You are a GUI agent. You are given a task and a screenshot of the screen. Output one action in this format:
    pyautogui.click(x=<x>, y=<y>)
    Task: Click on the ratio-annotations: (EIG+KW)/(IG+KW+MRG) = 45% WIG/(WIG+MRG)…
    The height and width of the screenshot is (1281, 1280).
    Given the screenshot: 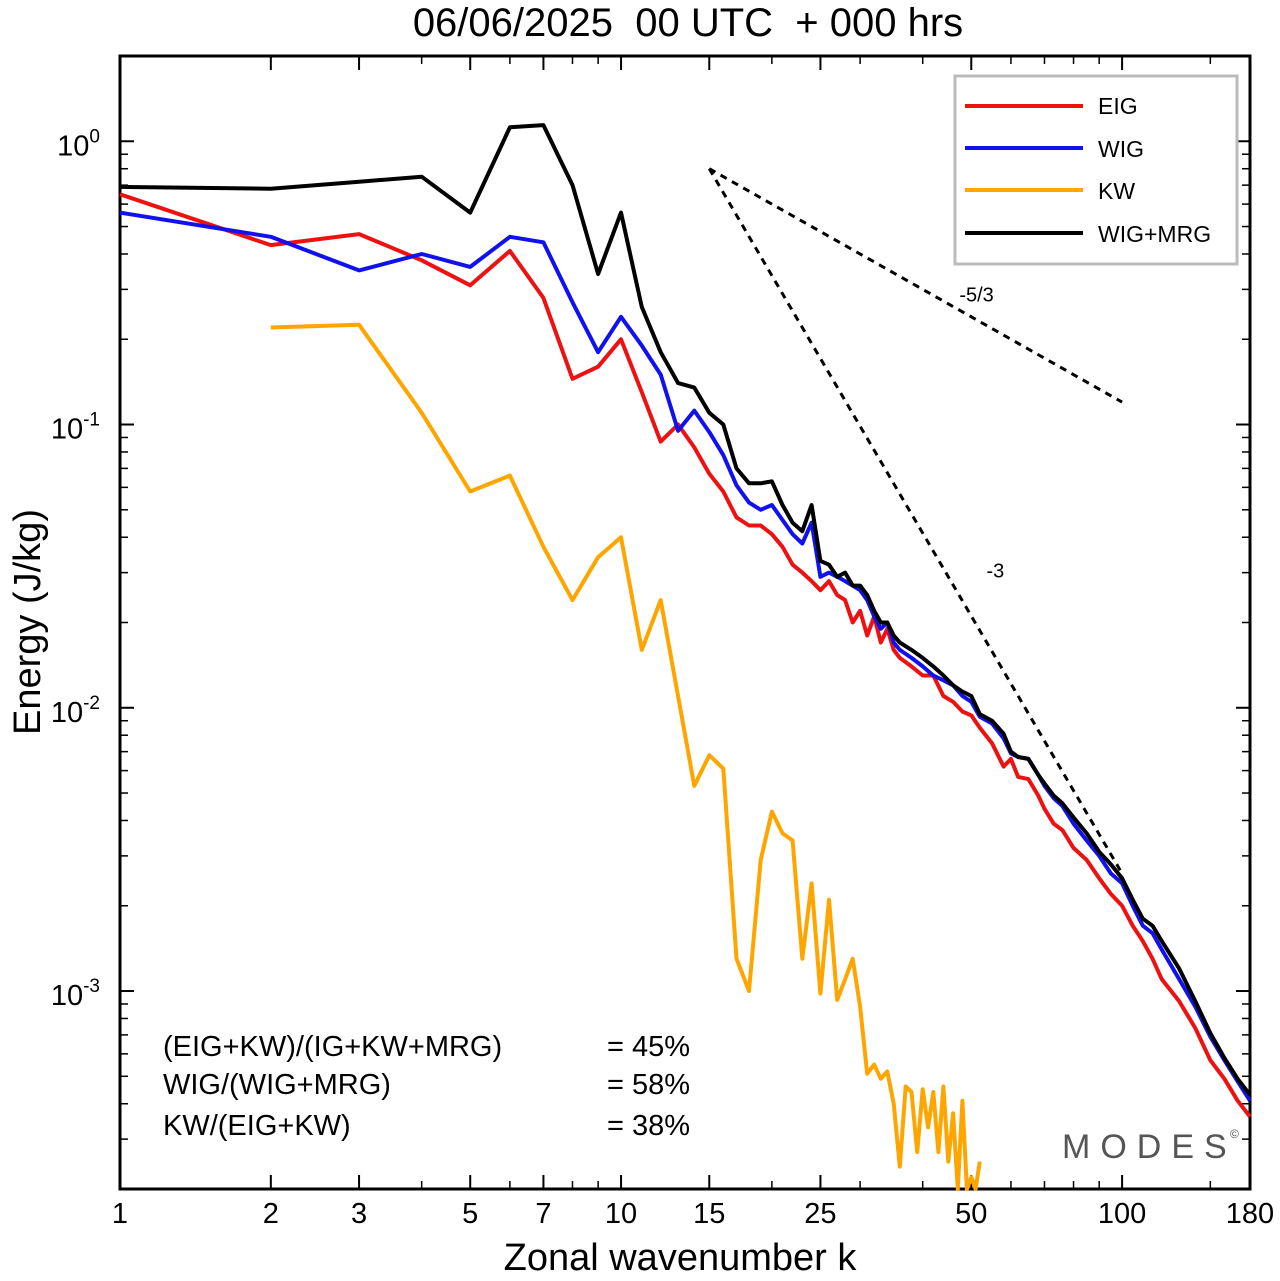 What is the action you would take?
    pyautogui.click(x=426, y=1086)
    